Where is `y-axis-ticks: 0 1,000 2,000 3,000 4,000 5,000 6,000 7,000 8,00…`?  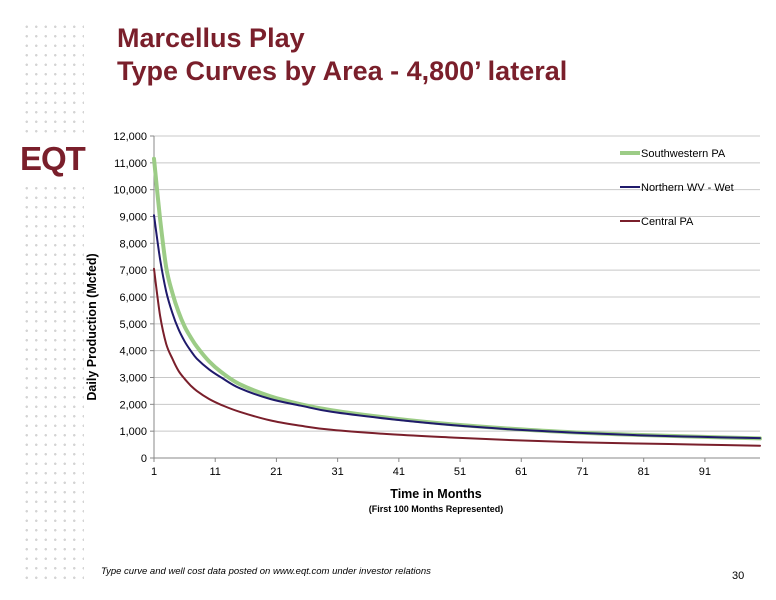 y-axis-ticks: 0 1,000 2,000 3,000 4,000 5,000 6,000 7,000 8,00… is located at coordinates (133, 298).